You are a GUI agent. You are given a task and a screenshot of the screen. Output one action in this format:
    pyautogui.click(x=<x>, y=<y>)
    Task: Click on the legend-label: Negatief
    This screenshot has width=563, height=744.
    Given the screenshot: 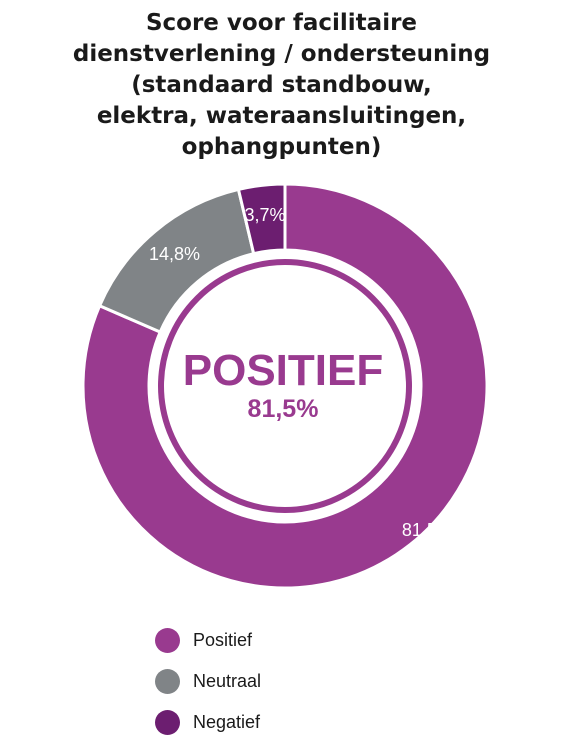 What is the action you would take?
    pyautogui.click(x=227, y=722)
    